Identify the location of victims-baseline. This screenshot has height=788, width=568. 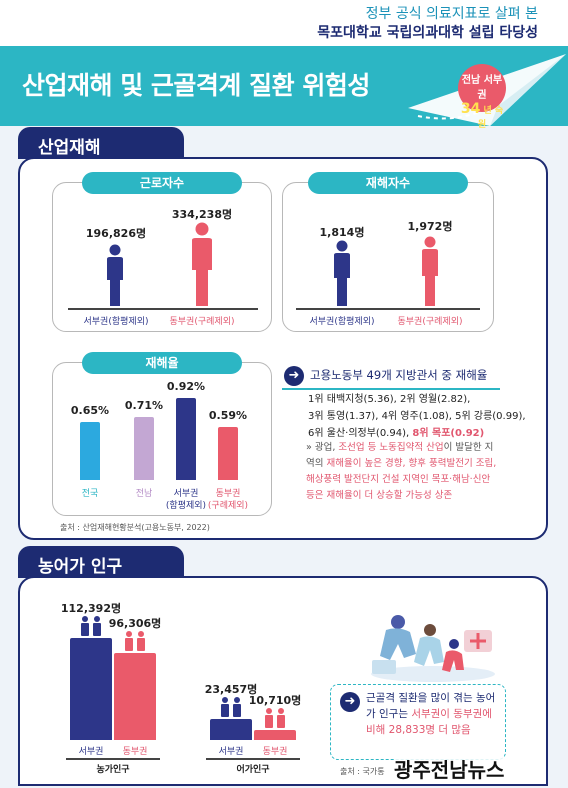
(388, 309).